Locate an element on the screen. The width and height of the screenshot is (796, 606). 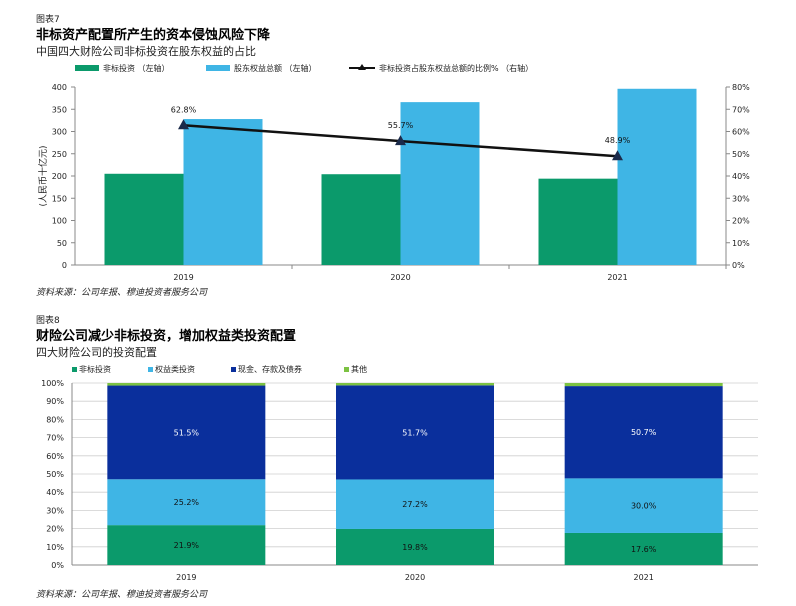
stack-3-2019 is located at coordinates (186, 432).